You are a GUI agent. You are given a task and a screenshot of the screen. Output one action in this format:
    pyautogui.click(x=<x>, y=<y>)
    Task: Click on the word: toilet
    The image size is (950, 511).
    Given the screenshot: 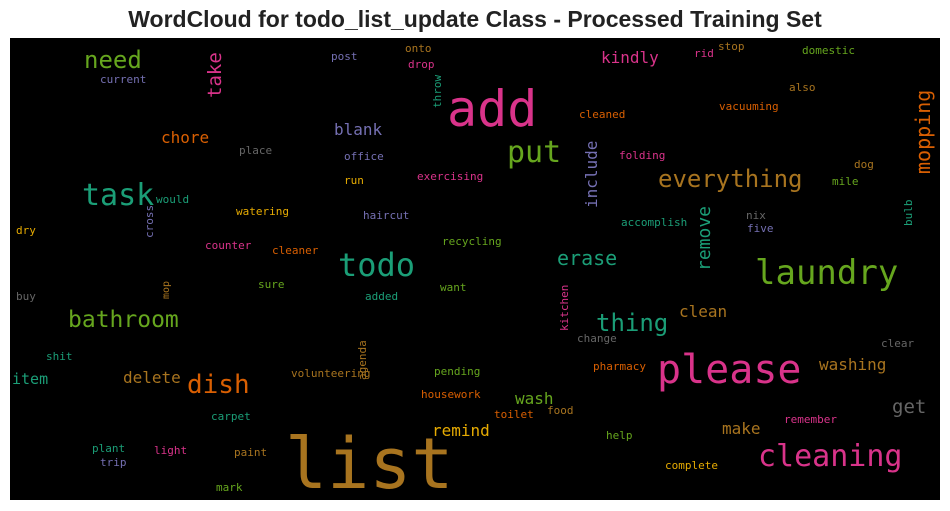 What is the action you would take?
    pyautogui.click(x=514, y=414)
    